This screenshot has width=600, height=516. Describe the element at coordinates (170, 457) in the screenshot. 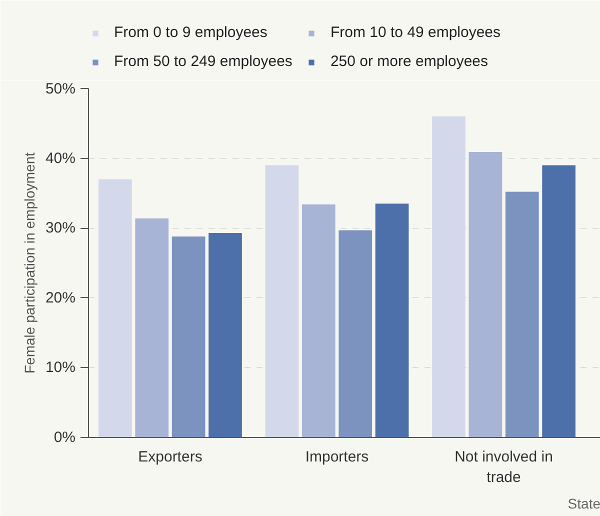

I see `x-tick-label: Exporters` at that location.